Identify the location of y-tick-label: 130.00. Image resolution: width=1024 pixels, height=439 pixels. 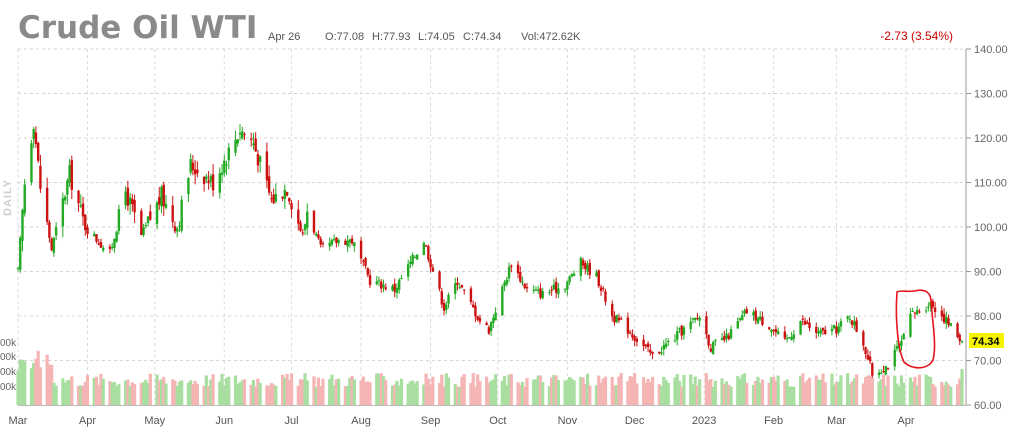
(991, 95).